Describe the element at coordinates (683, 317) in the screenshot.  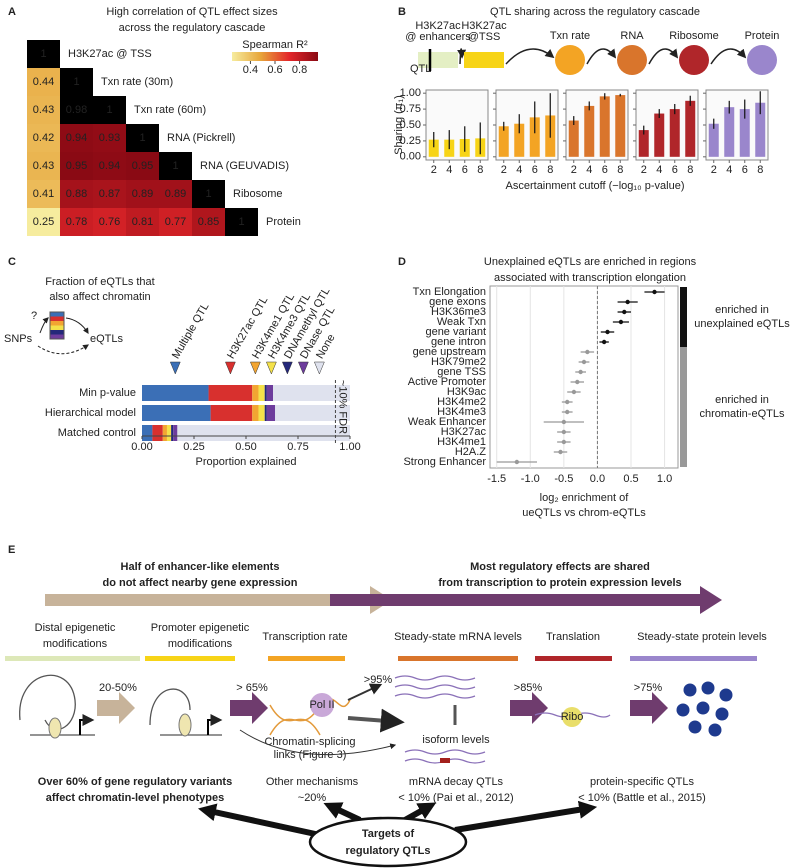
I see `group-bar` at that location.